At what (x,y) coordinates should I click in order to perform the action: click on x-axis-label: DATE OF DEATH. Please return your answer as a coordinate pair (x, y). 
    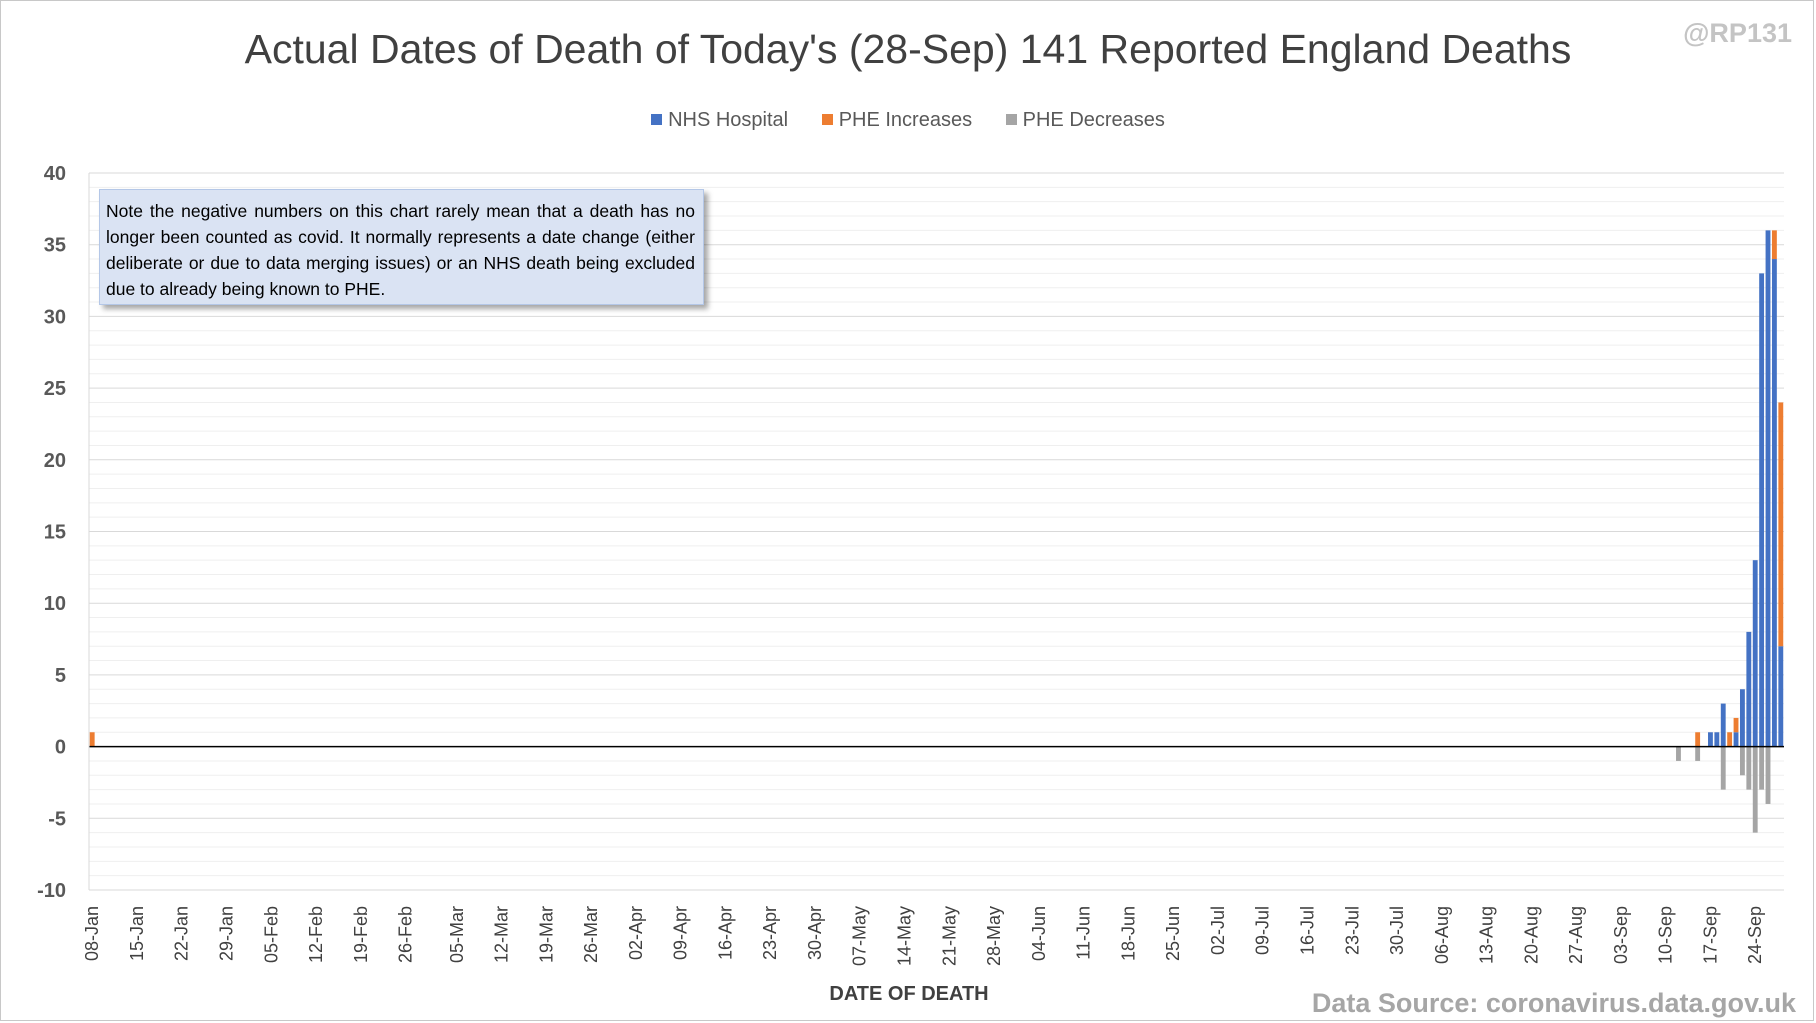
    Looking at the image, I should click on (908, 994).